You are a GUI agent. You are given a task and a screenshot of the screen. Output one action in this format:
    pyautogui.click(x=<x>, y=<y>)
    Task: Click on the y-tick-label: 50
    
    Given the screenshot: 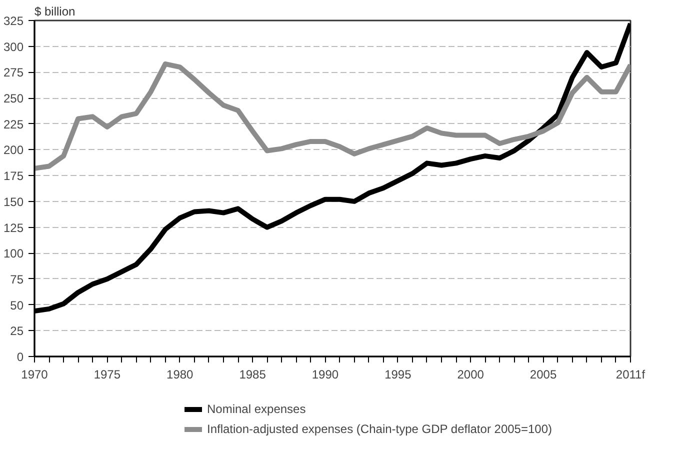 What is the action you would take?
    pyautogui.click(x=17, y=305)
    